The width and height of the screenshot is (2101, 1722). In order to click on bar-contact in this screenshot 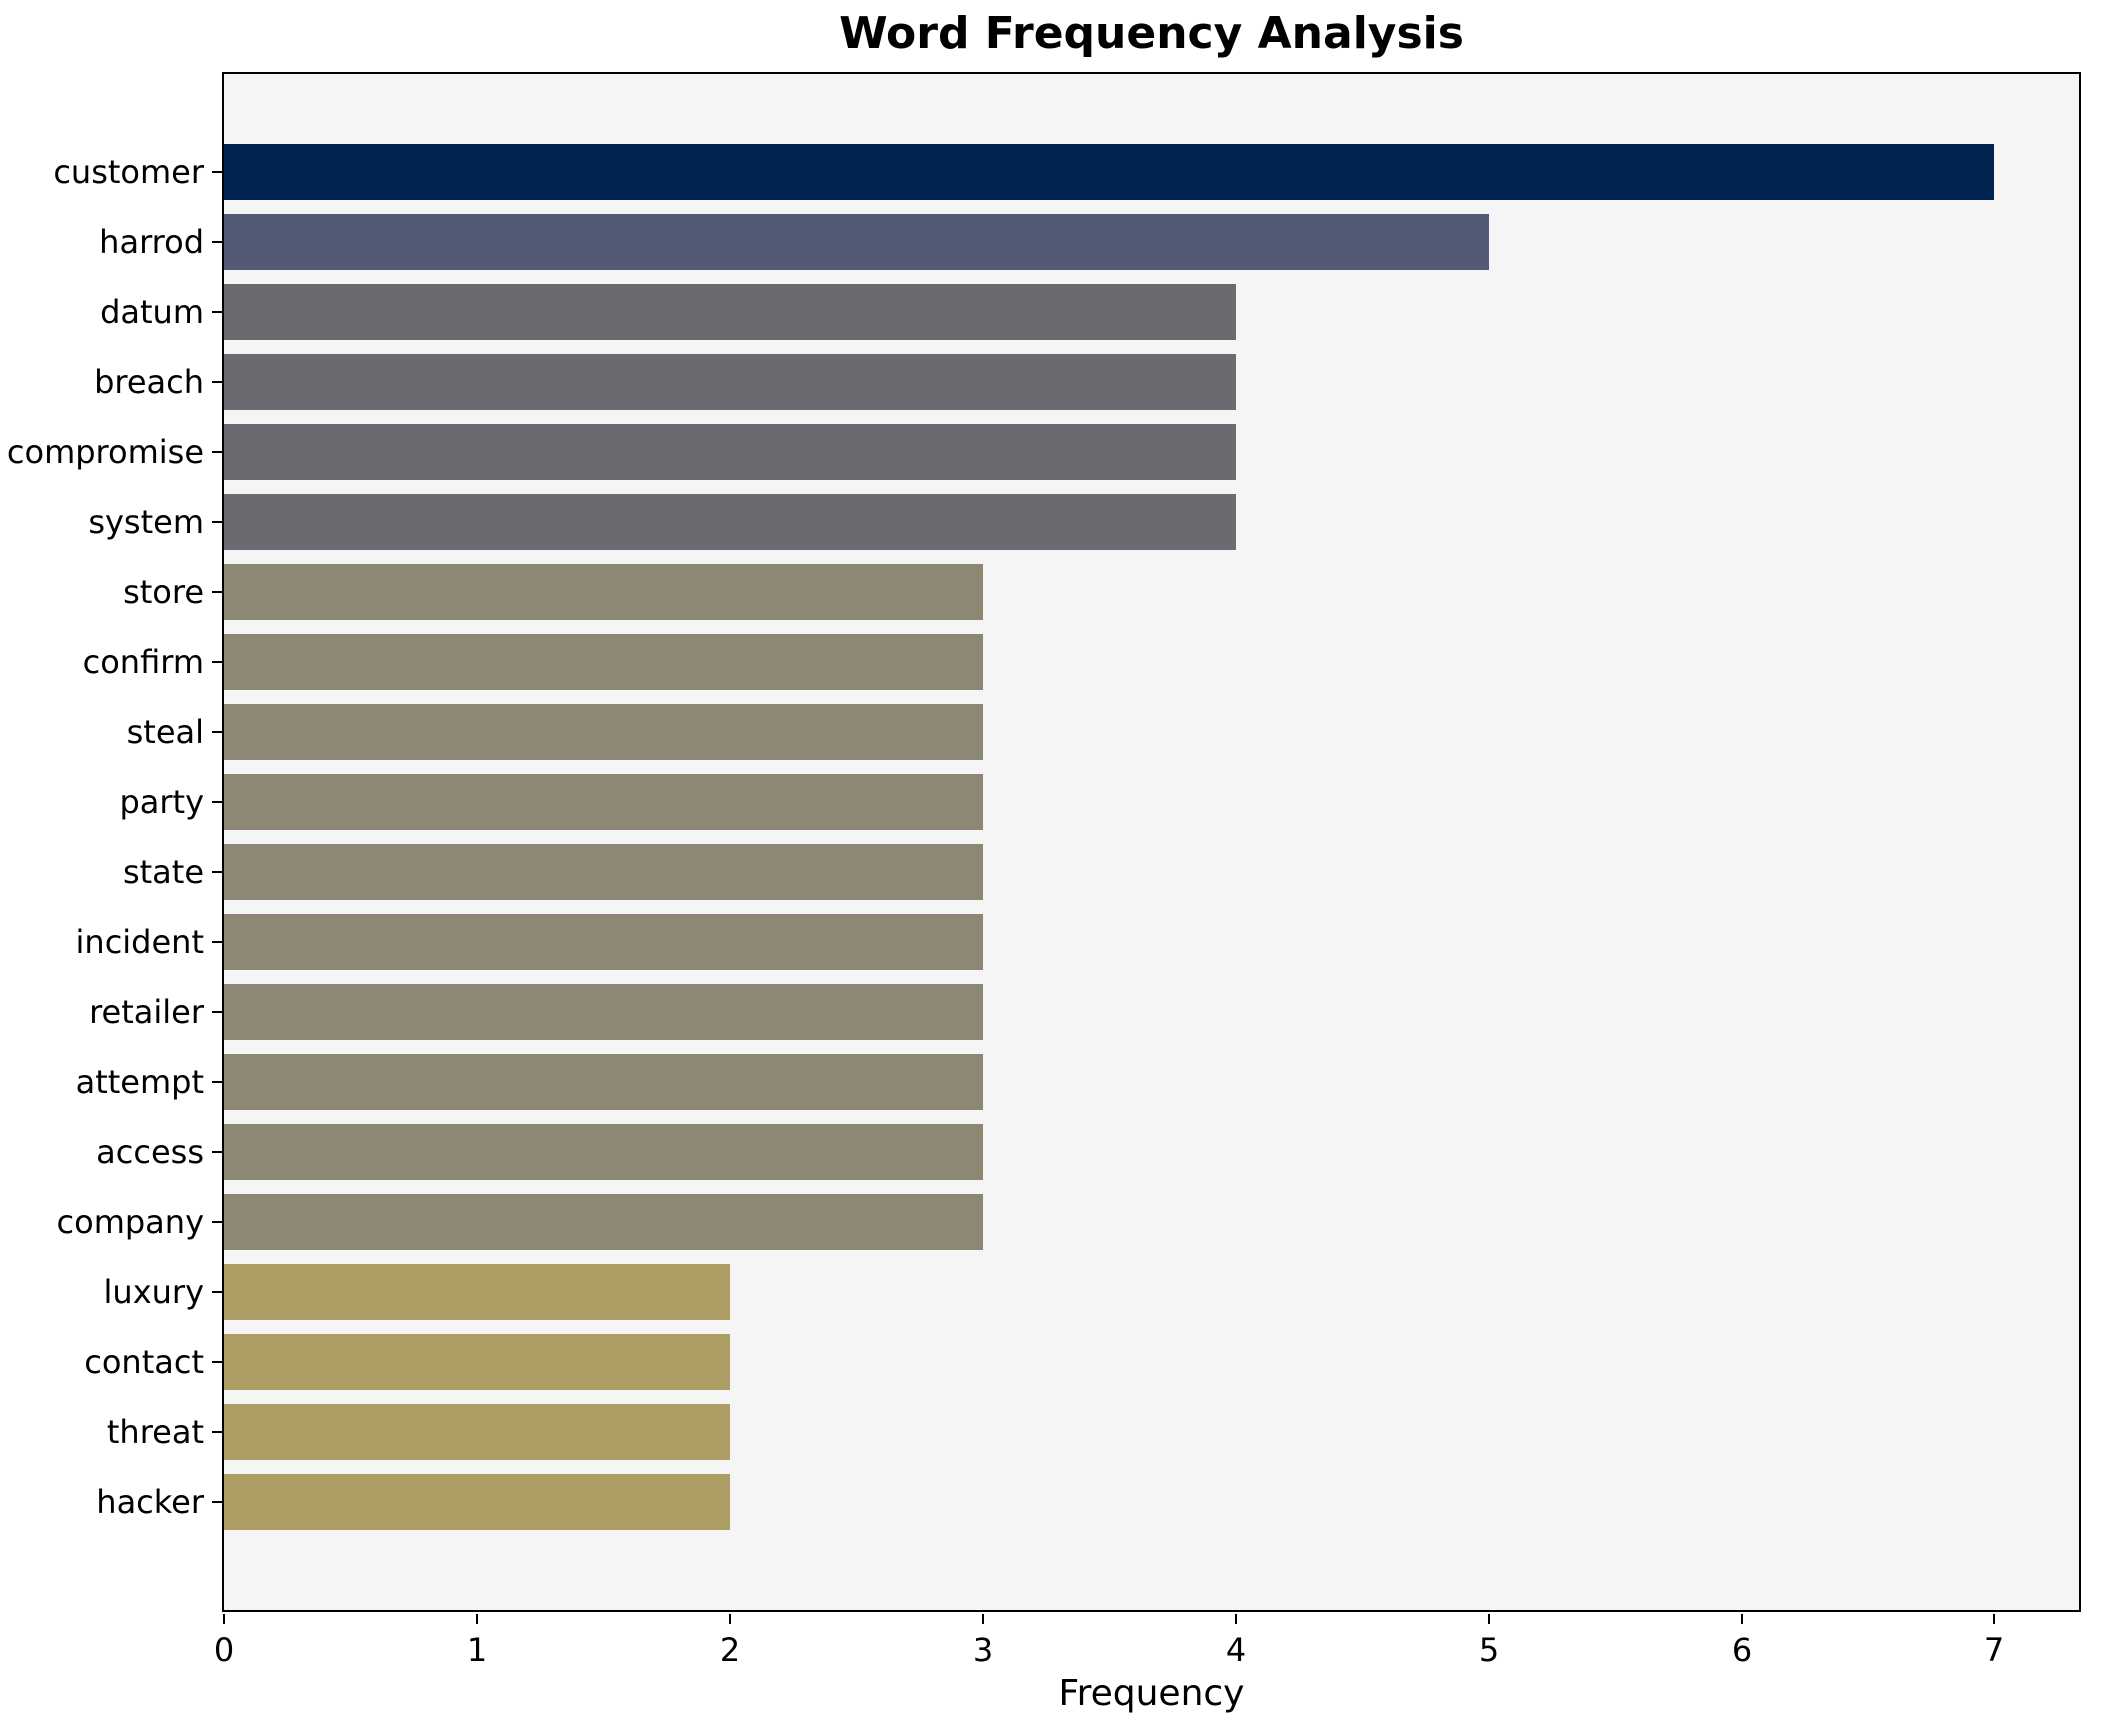, I will do `click(477, 1362)`.